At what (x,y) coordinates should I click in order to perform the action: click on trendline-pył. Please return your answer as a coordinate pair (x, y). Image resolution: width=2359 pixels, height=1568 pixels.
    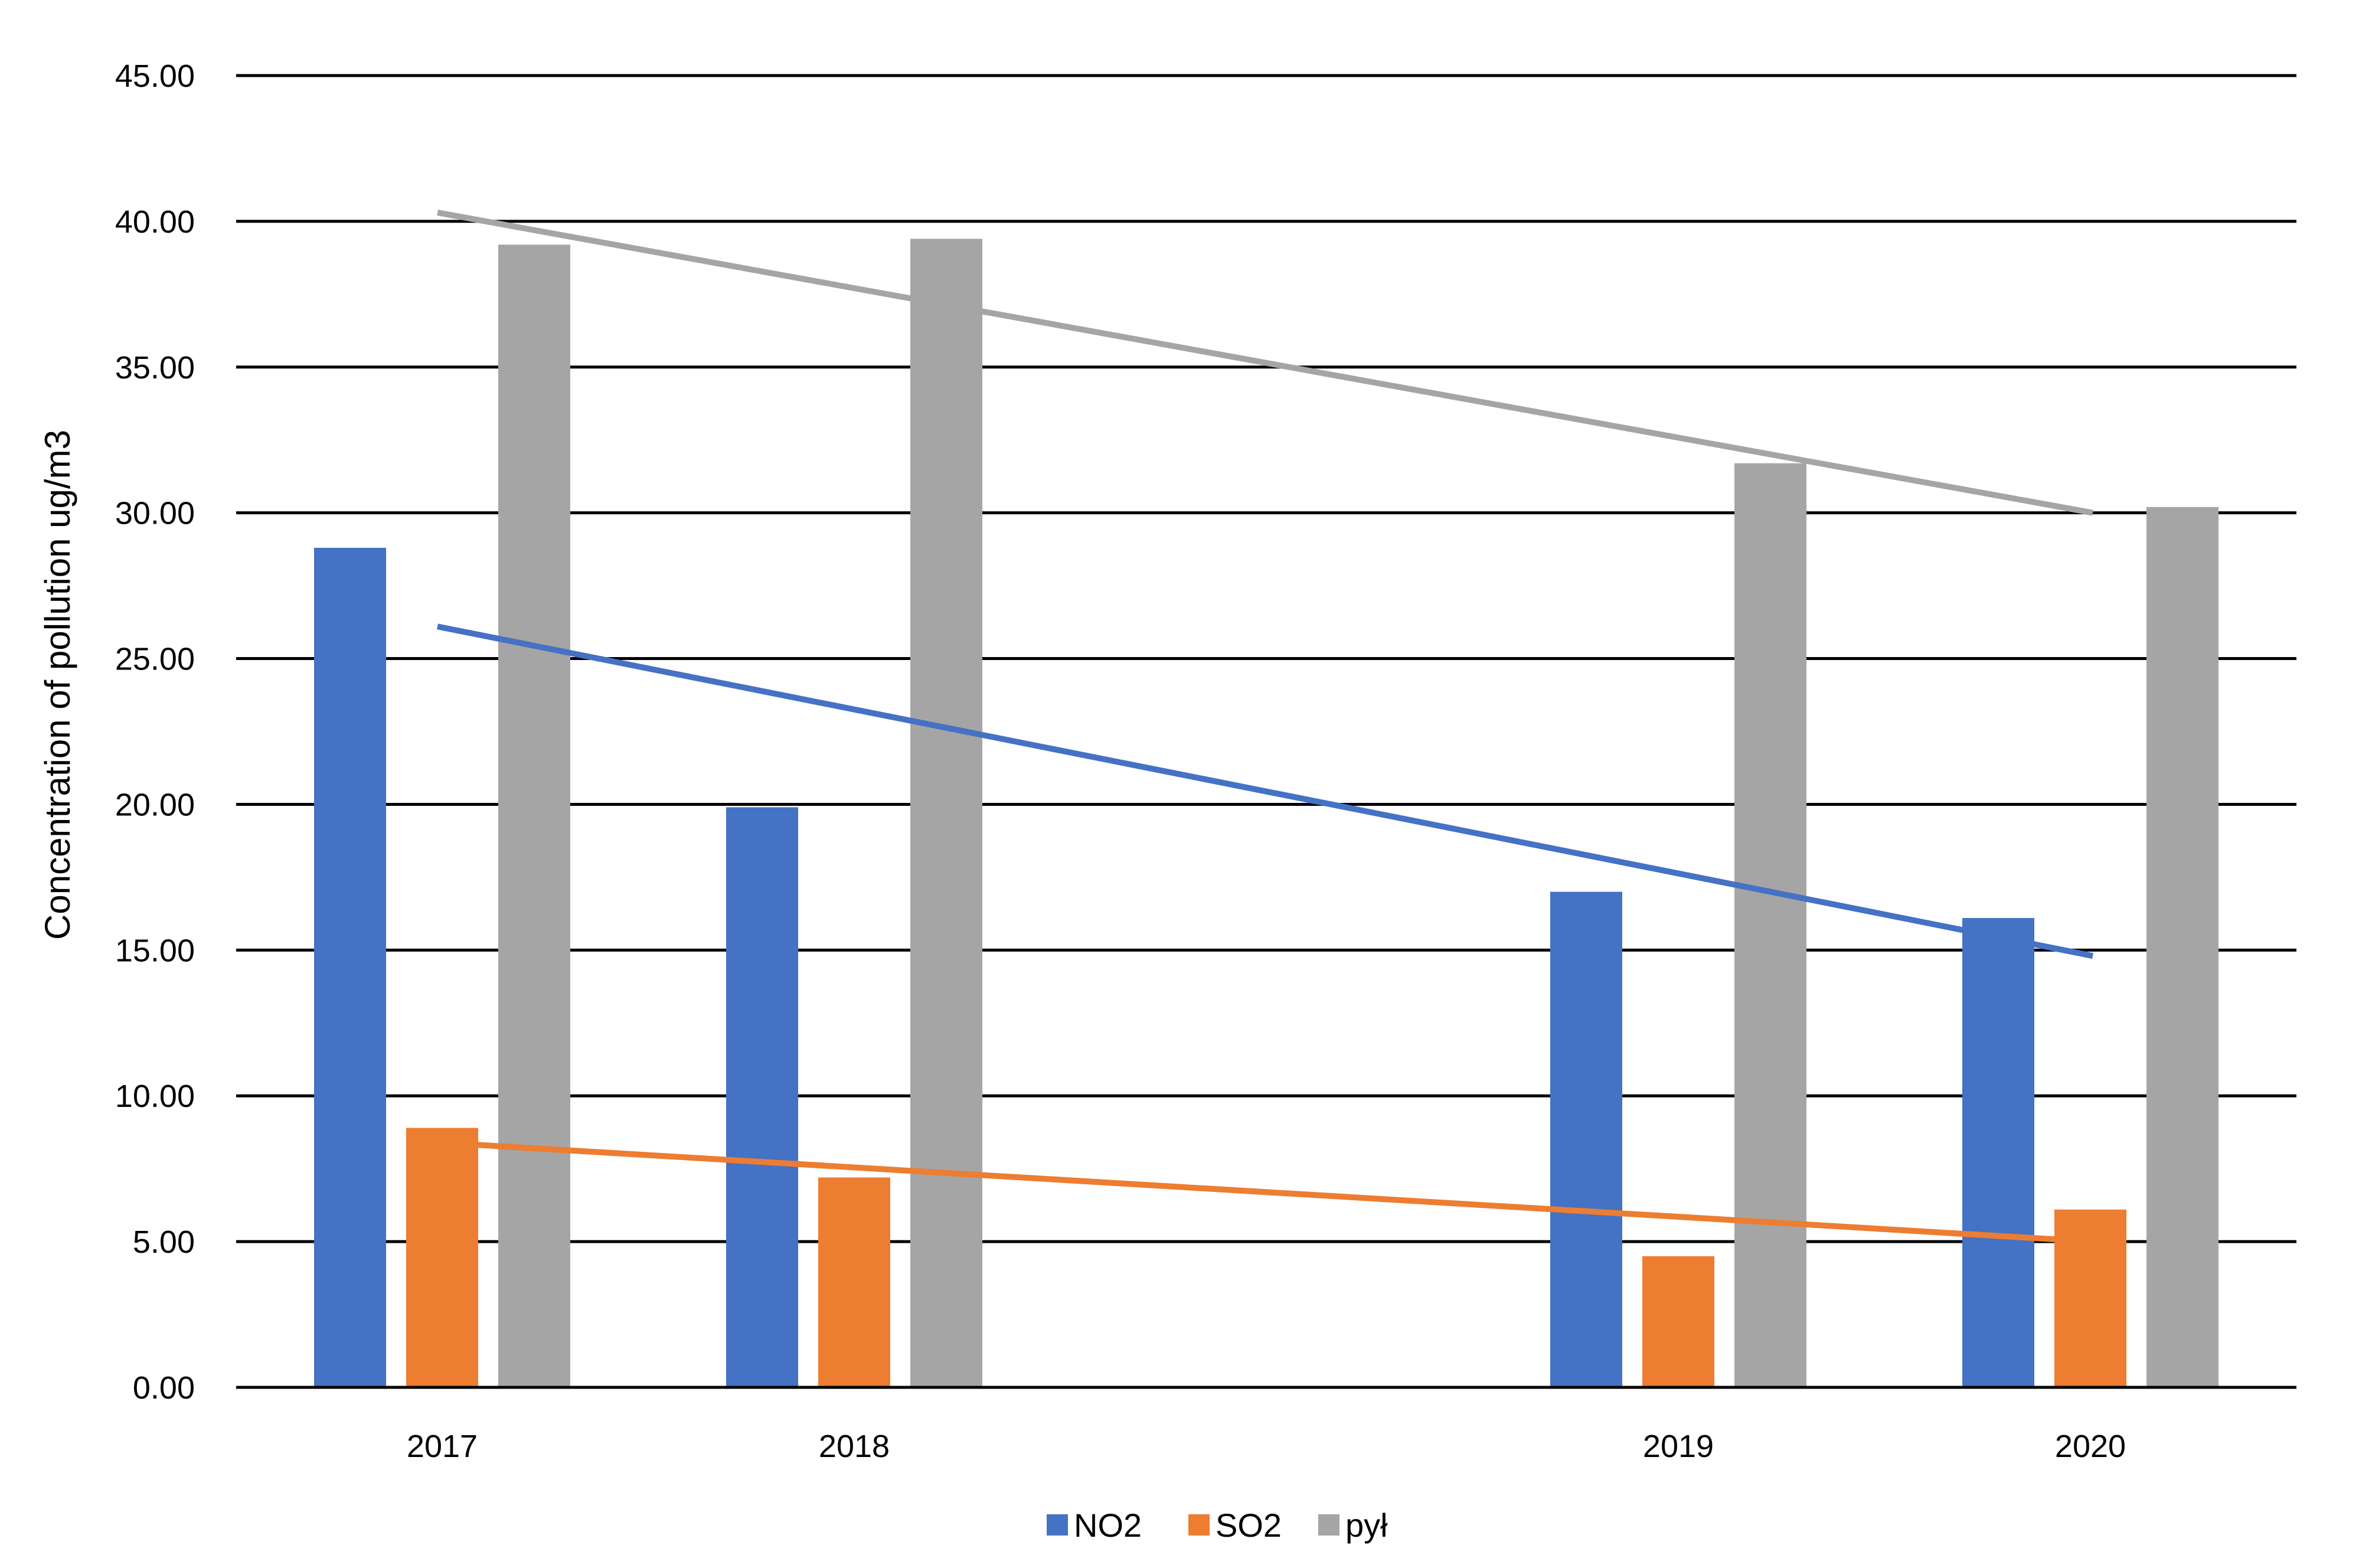
    Looking at the image, I should click on (1265, 363).